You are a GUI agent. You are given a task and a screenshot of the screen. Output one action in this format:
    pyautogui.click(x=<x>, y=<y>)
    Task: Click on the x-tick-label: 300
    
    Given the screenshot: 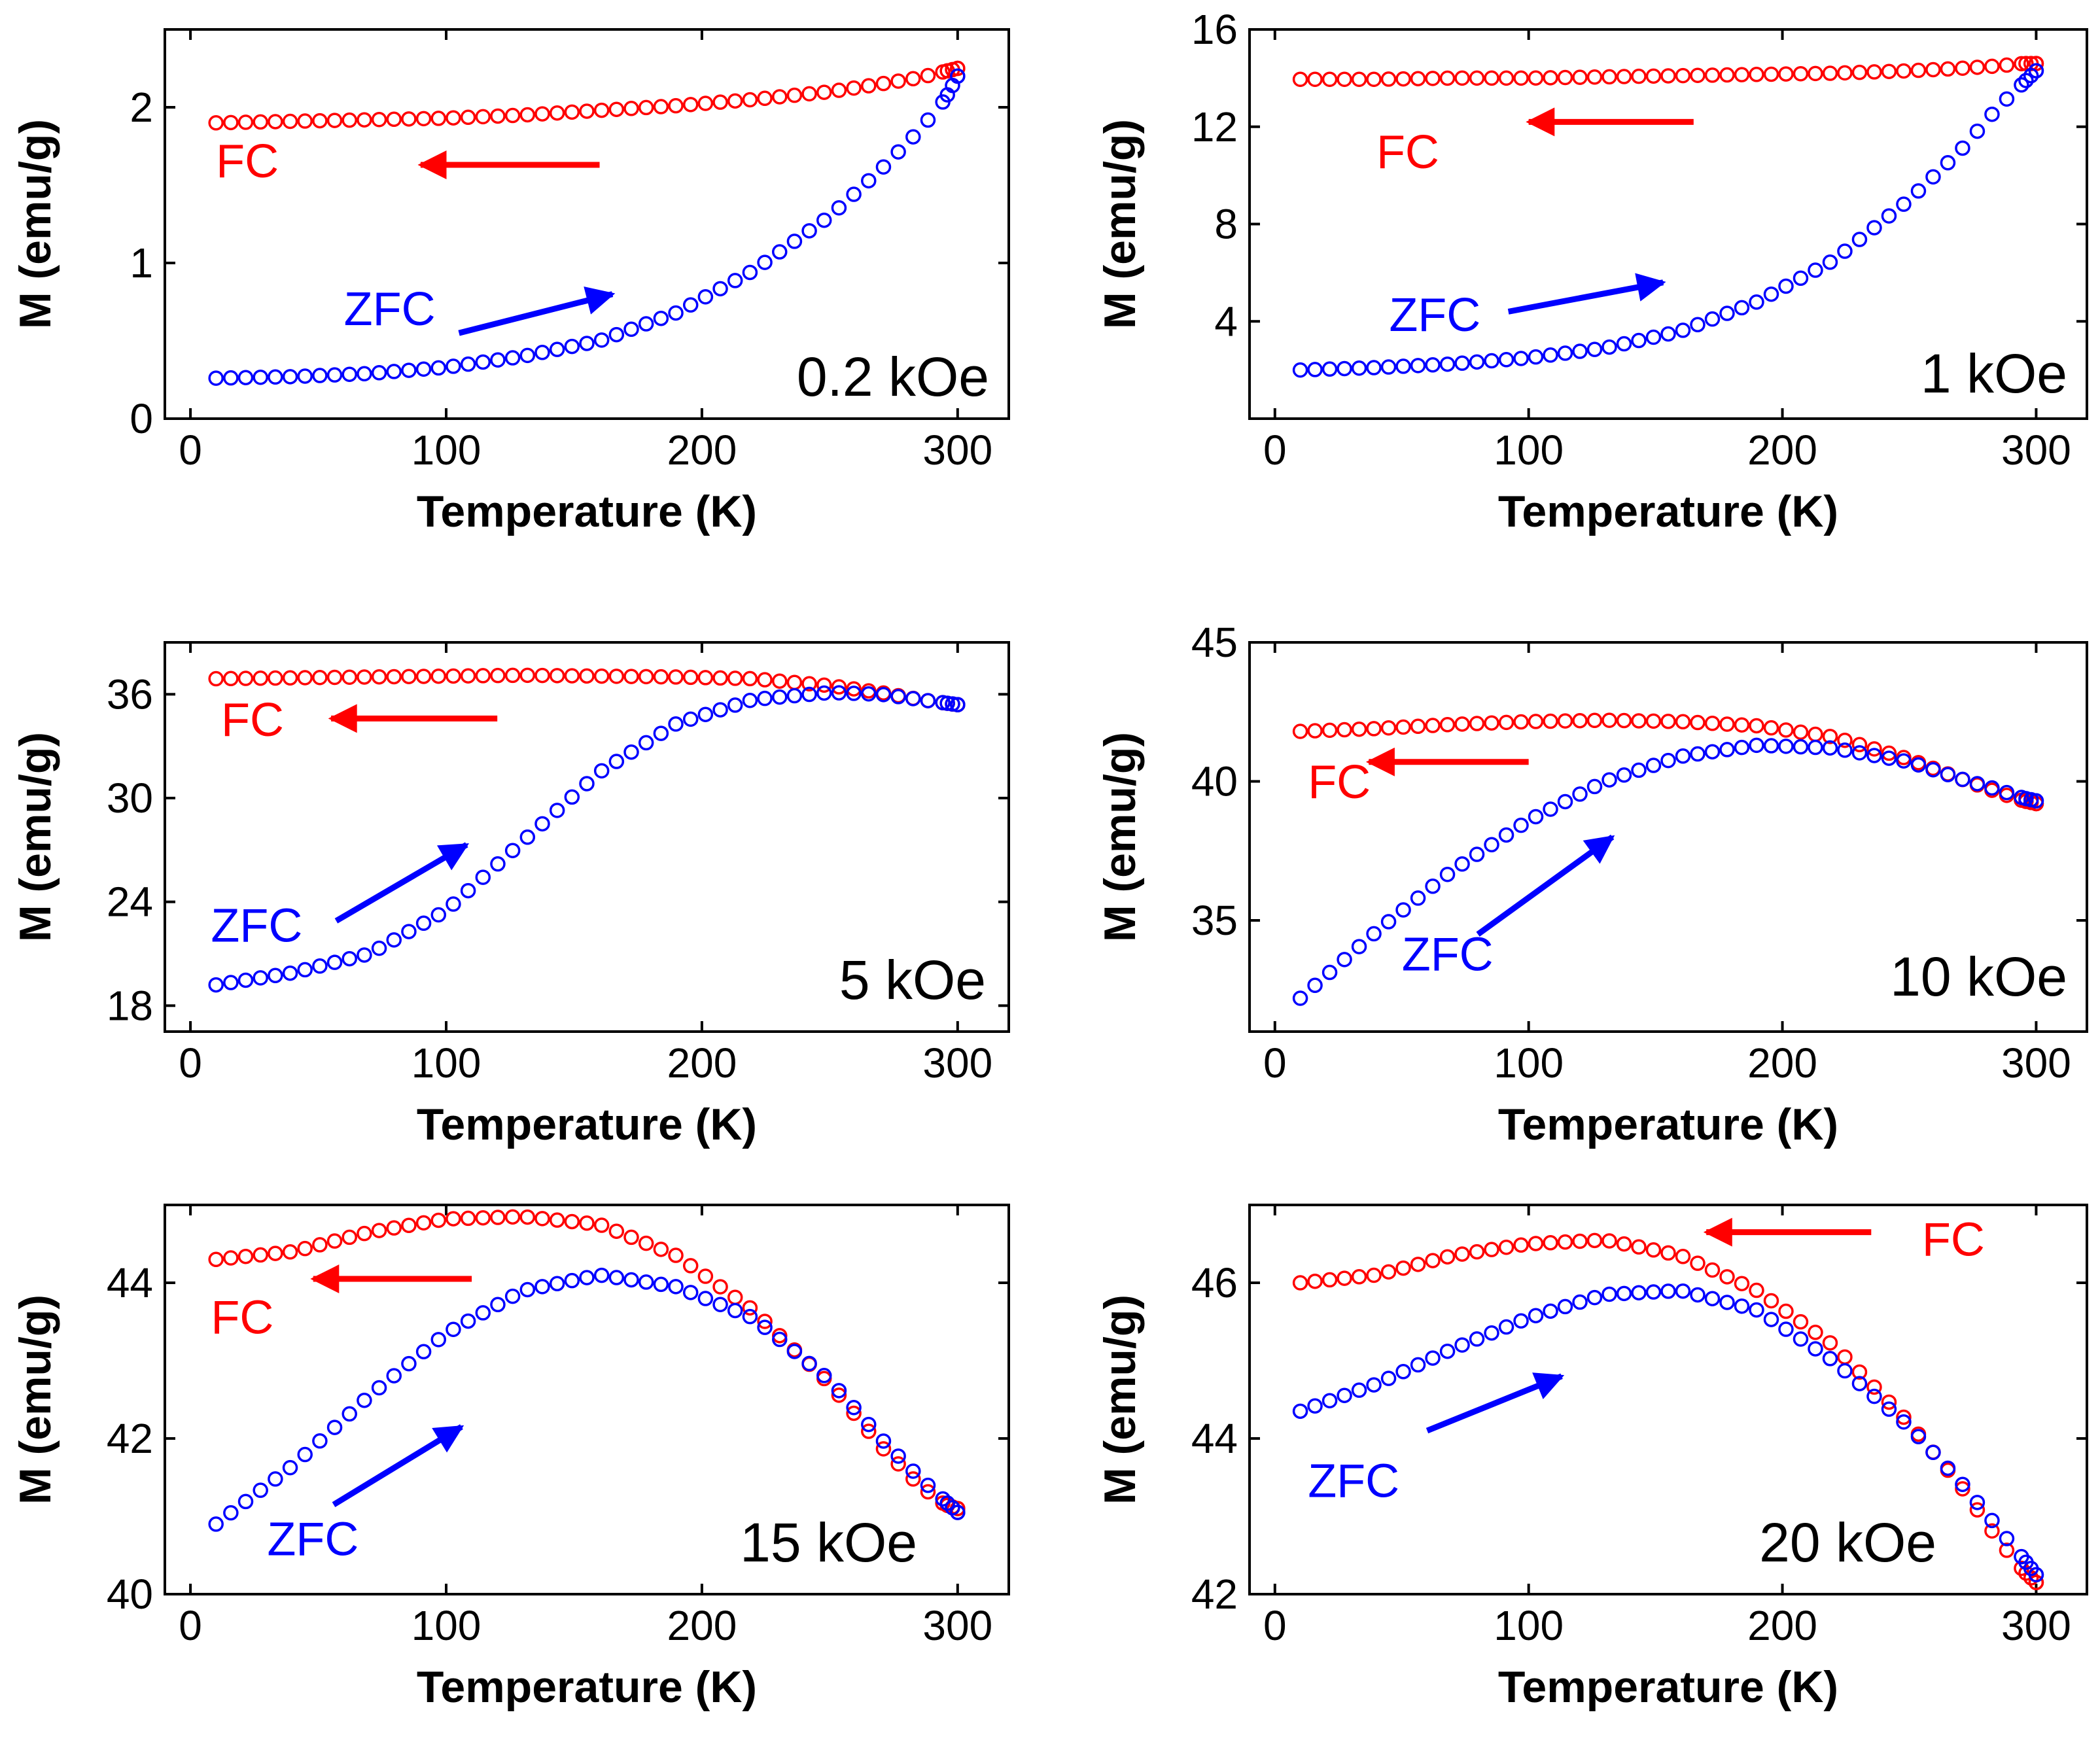 What is the action you would take?
    pyautogui.click(x=957, y=451)
    